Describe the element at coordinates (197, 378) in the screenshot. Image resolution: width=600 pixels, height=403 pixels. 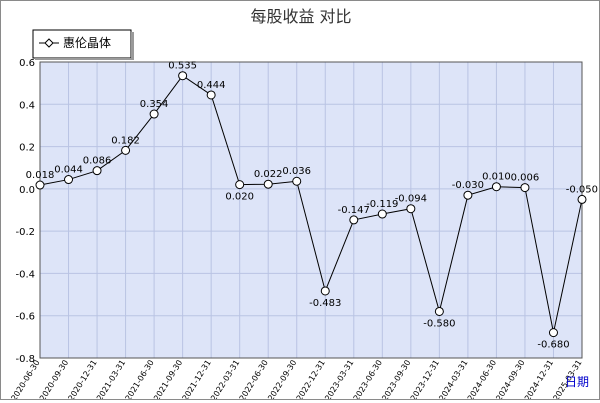
I see `x-tick-label: 2021-12-31` at that location.